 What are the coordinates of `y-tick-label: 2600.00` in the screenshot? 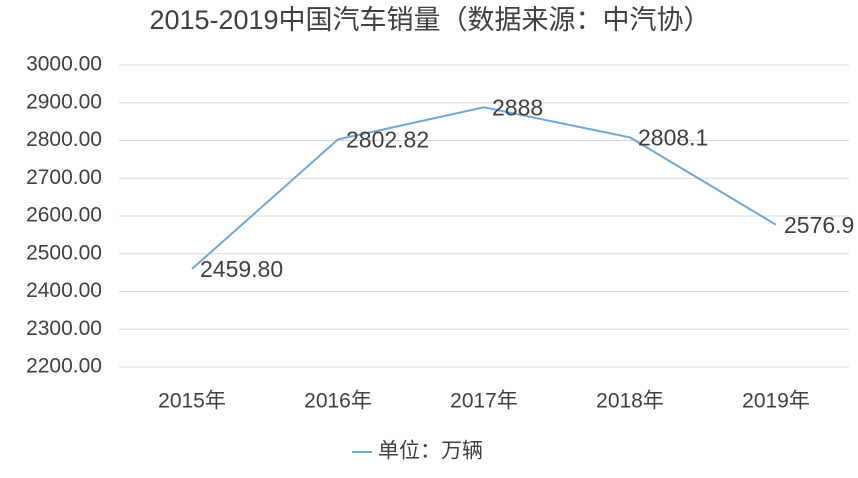 It's located at (64, 215).